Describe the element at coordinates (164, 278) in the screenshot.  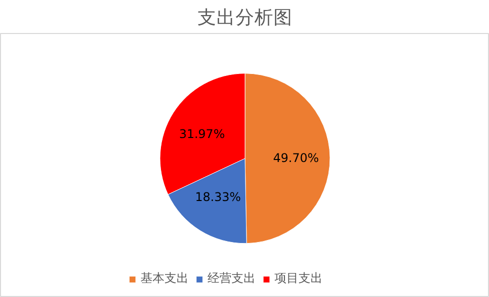
I see `legend-label: 基本支出` at that location.